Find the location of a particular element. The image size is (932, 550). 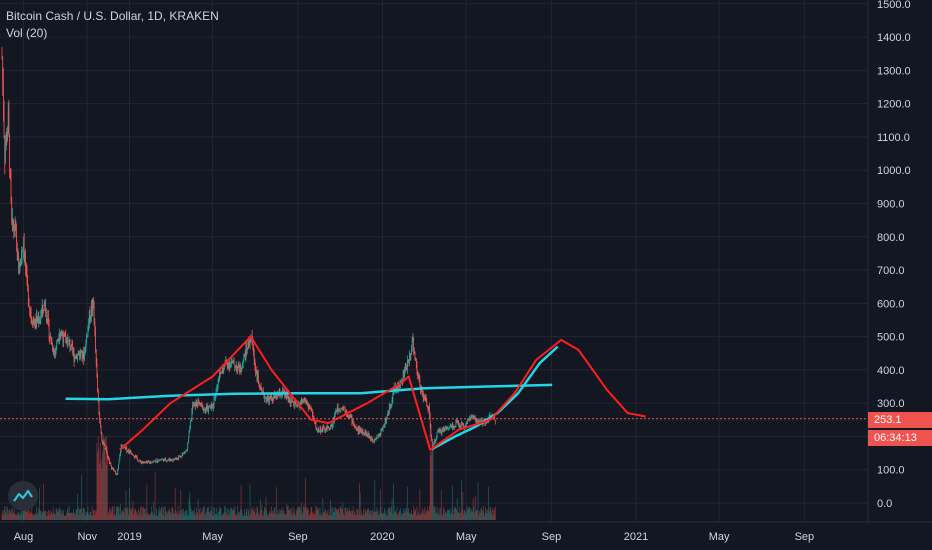

tradingview-logo-icon is located at coordinates (23, 496).